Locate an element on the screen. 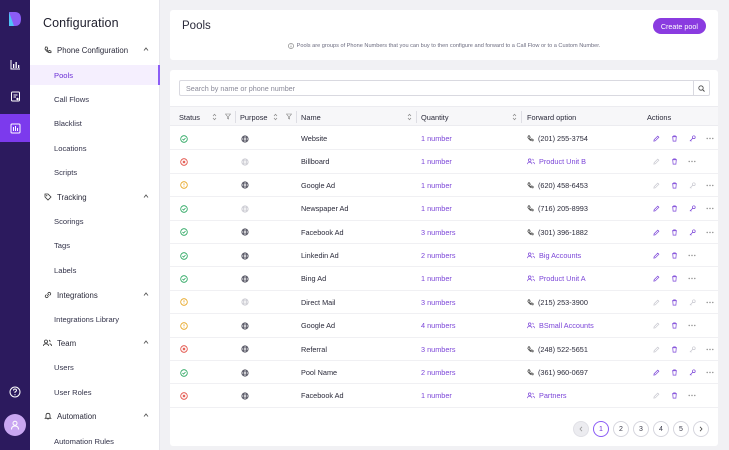 The height and width of the screenshot is (450, 729). sidebar-item-scorings: Scorings is located at coordinates (69, 221).